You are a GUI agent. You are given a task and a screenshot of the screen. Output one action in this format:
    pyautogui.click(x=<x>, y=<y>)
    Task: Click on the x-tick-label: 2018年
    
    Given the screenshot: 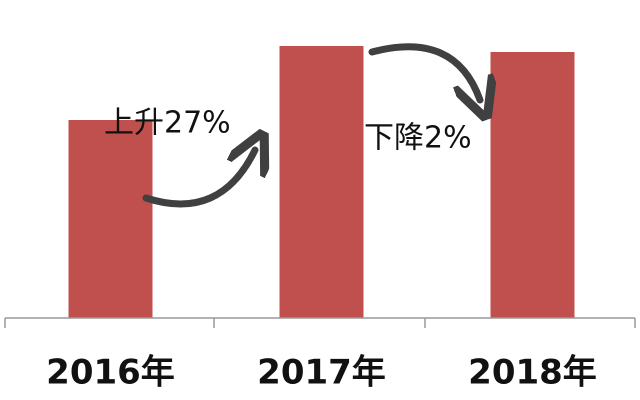 What is the action you would take?
    pyautogui.click(x=532, y=373)
    